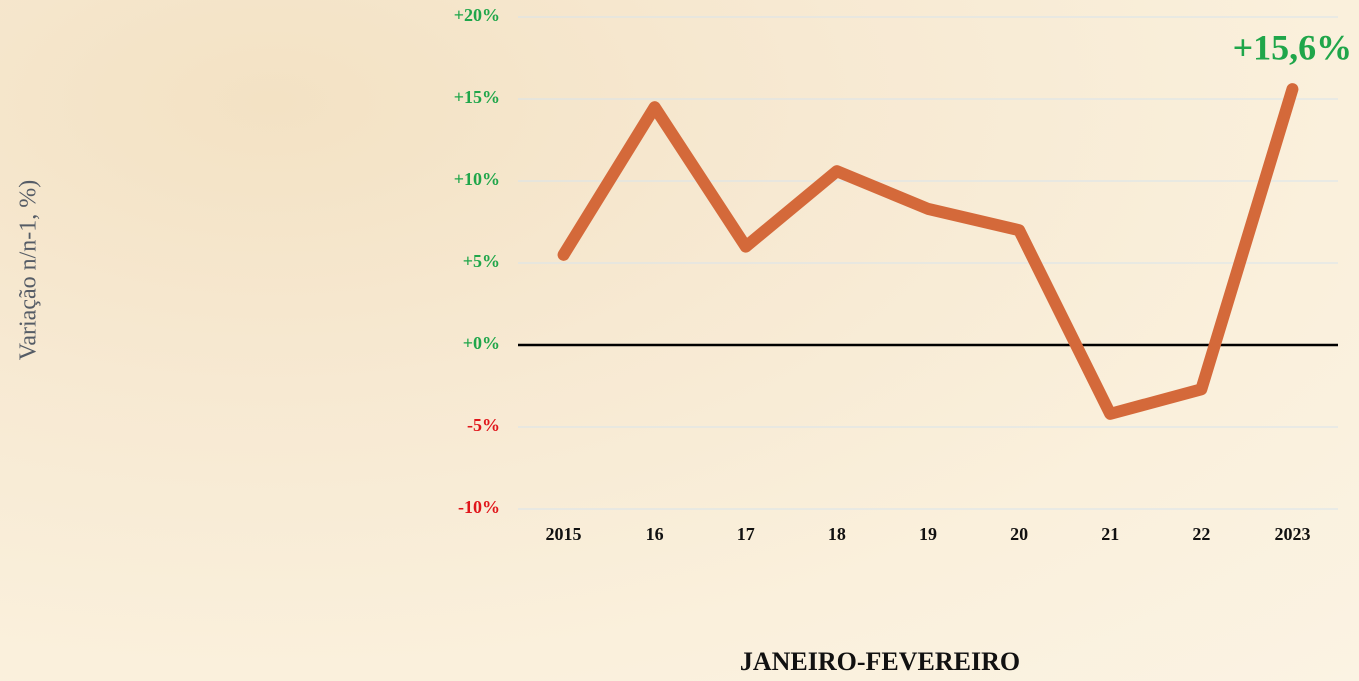 The height and width of the screenshot is (681, 1359). What do you see at coordinates (1293, 47) in the screenshot?
I see `value-label: +15,6%` at bounding box center [1293, 47].